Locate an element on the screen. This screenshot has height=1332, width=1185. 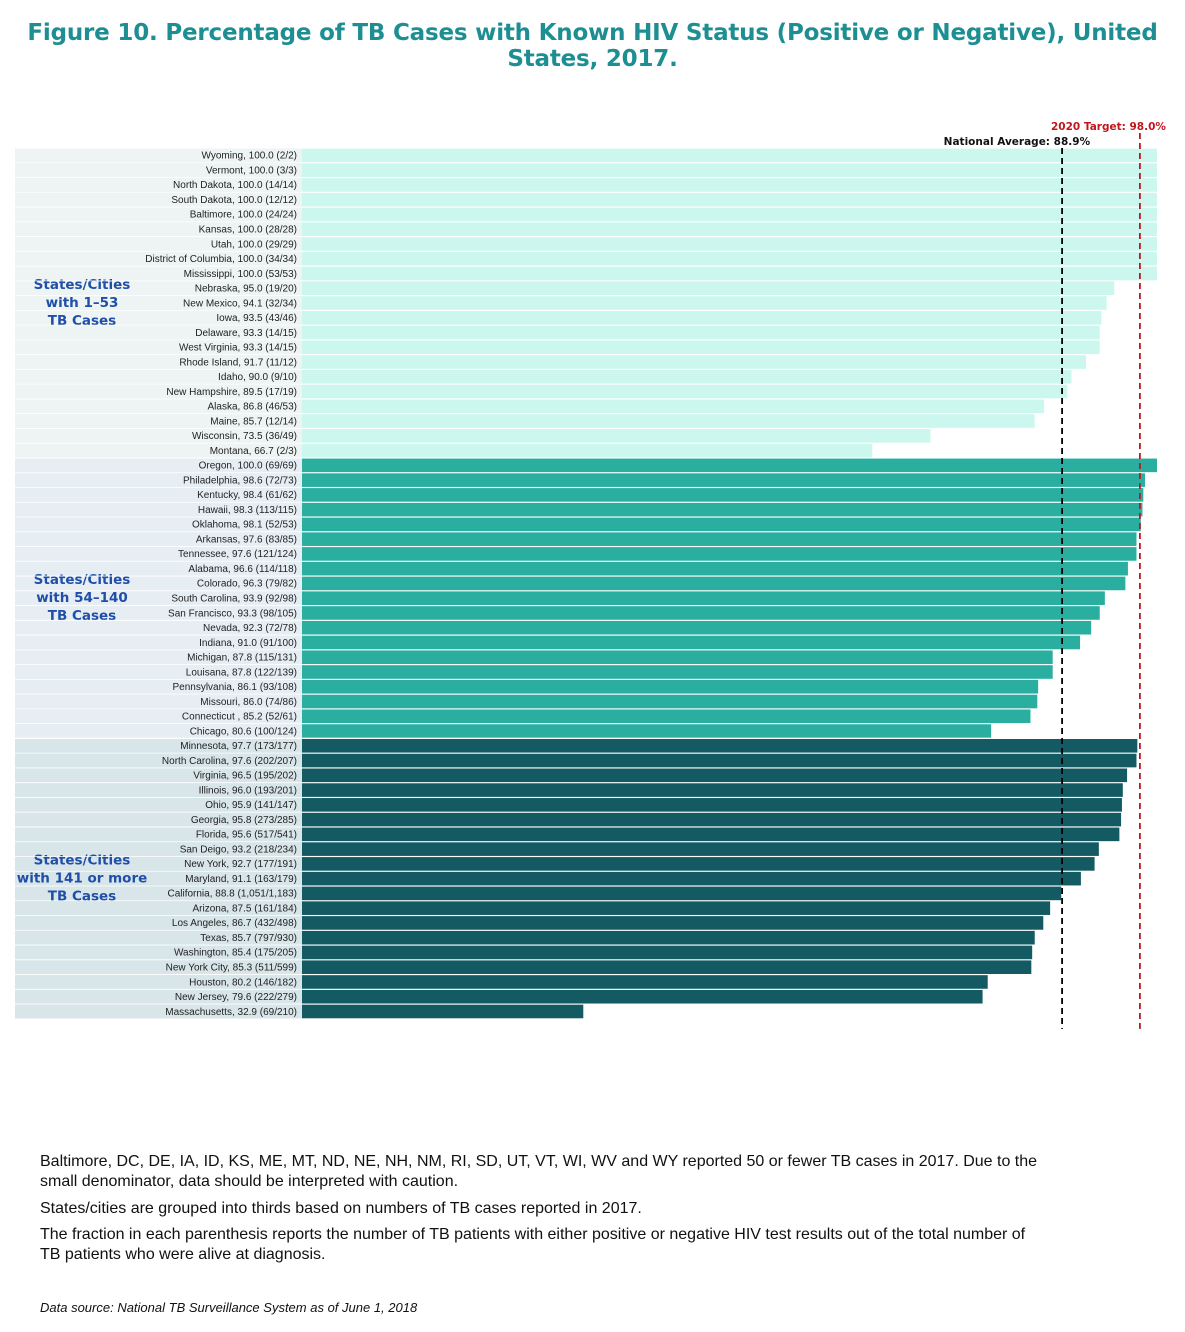
bar-label: Rhode Island, 91.7 (11/12) is located at coordinates (238, 362).